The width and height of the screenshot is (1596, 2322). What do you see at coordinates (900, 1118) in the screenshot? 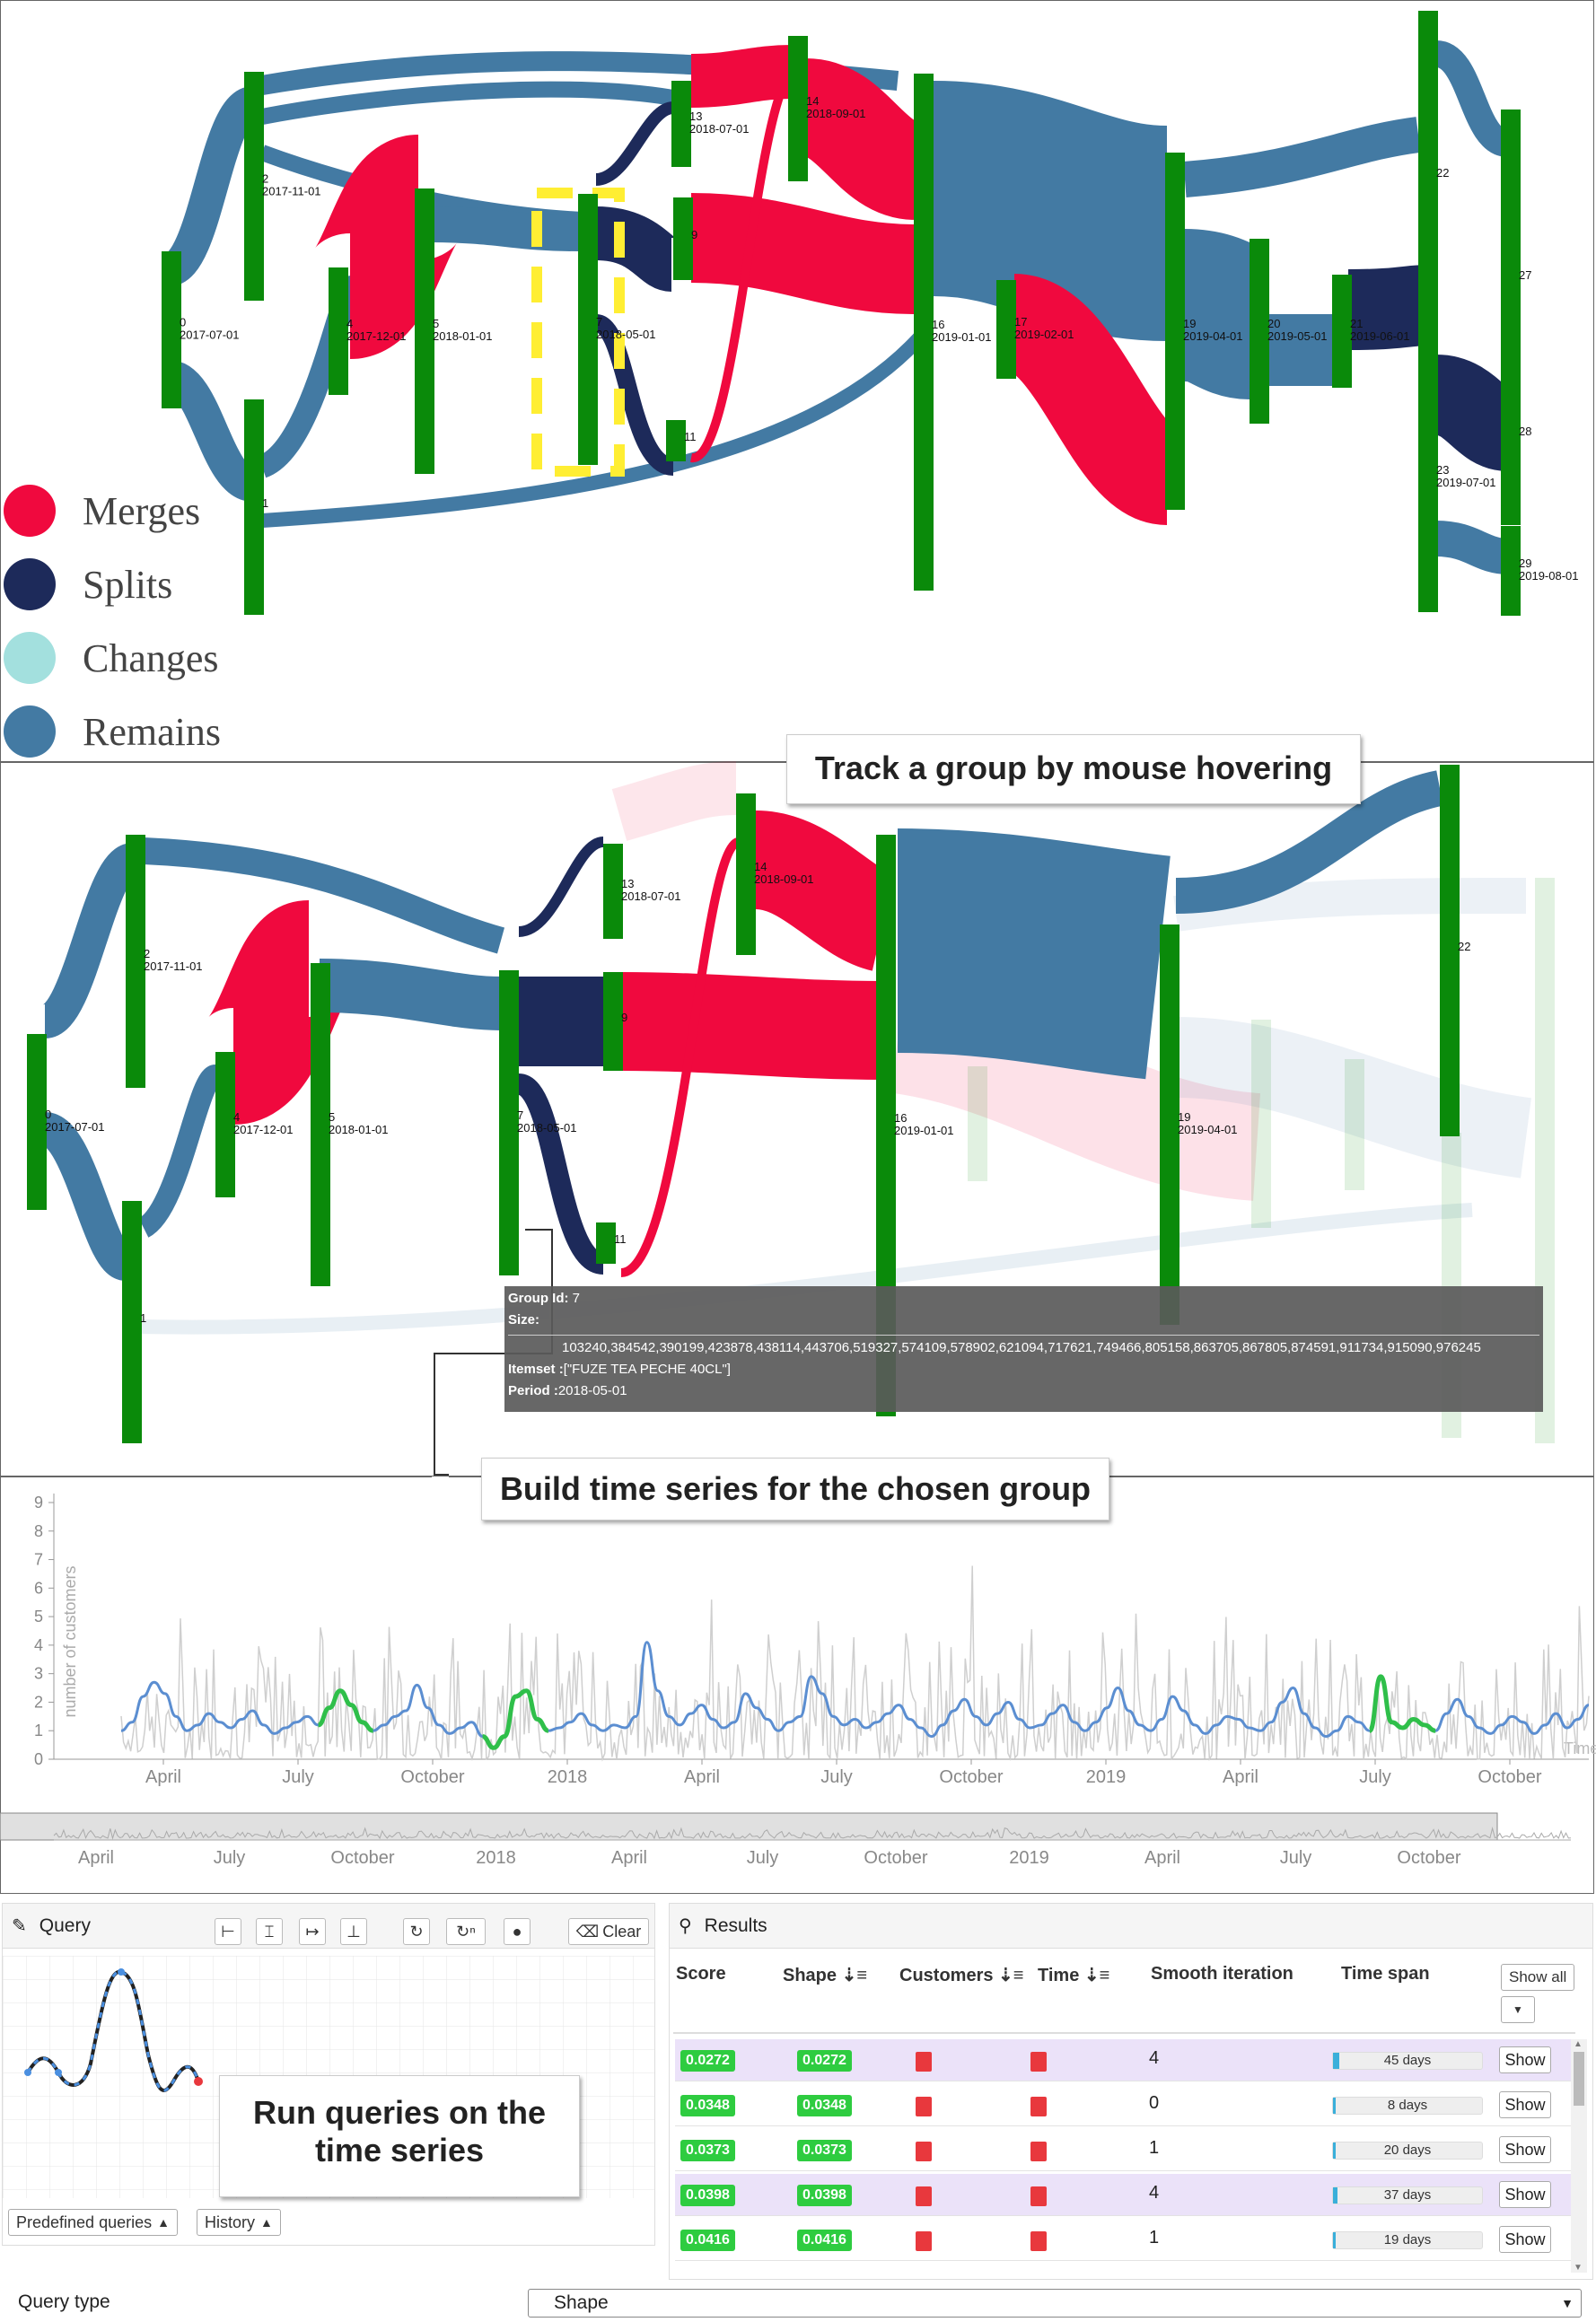
I see `node-id-label: 16` at bounding box center [900, 1118].